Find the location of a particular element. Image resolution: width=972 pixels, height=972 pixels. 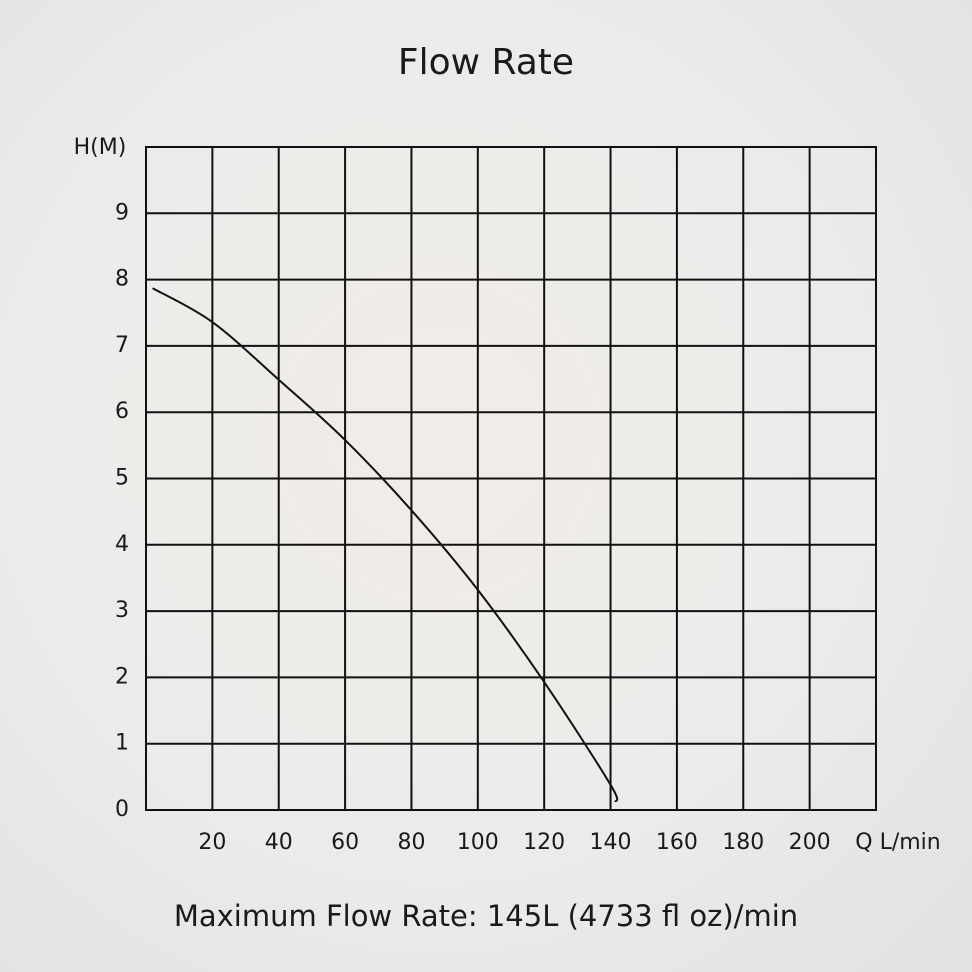

y-tick-label: 2 is located at coordinates (122, 676).